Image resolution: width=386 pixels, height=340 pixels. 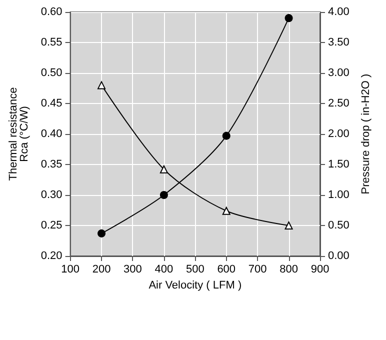 What do you see at coordinates (70, 270) in the screenshot?
I see `x-tick-label: 100` at bounding box center [70, 270].